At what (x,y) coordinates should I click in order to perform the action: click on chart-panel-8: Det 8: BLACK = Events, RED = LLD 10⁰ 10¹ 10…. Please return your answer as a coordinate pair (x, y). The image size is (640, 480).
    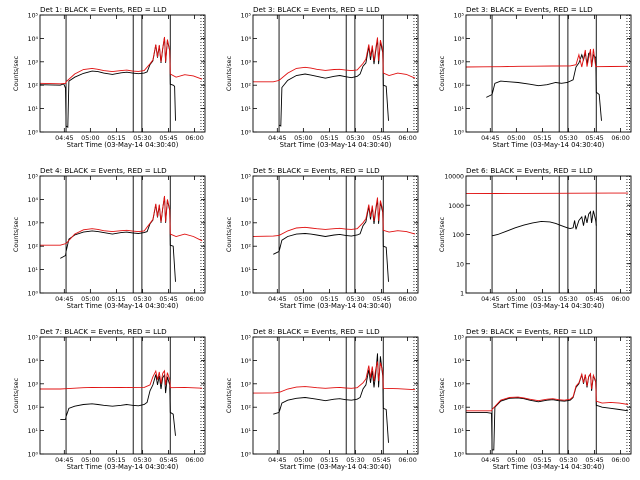
    Looking at the image, I should click on (322, 399).